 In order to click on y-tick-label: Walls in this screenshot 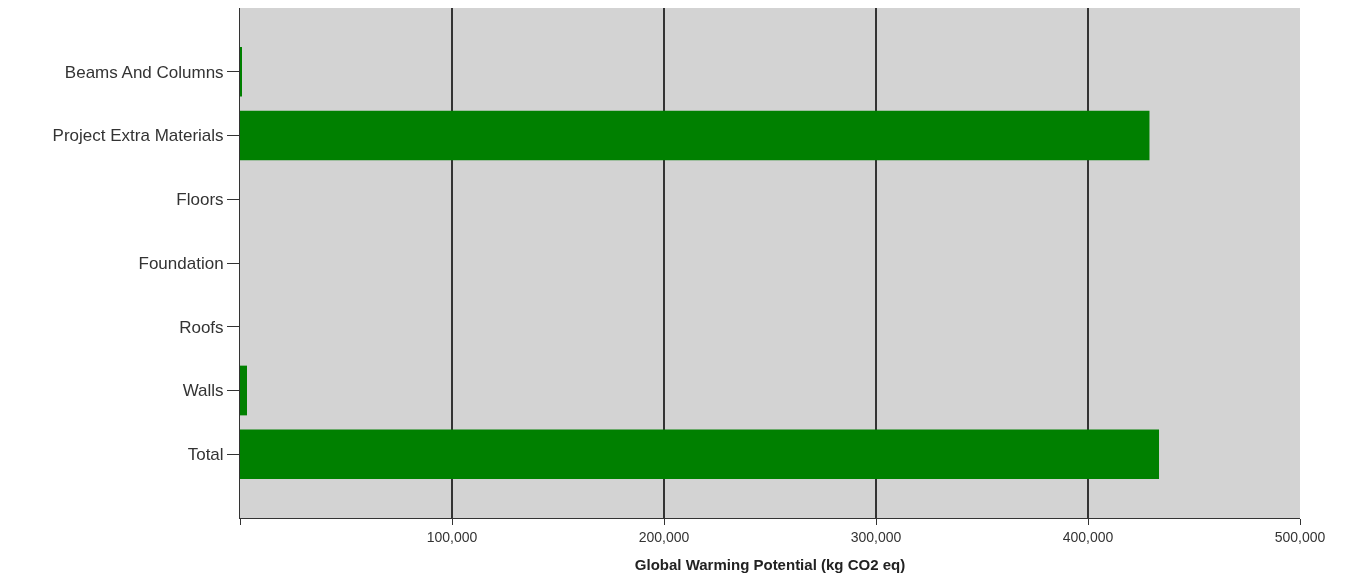, I will do `click(203, 391)`.